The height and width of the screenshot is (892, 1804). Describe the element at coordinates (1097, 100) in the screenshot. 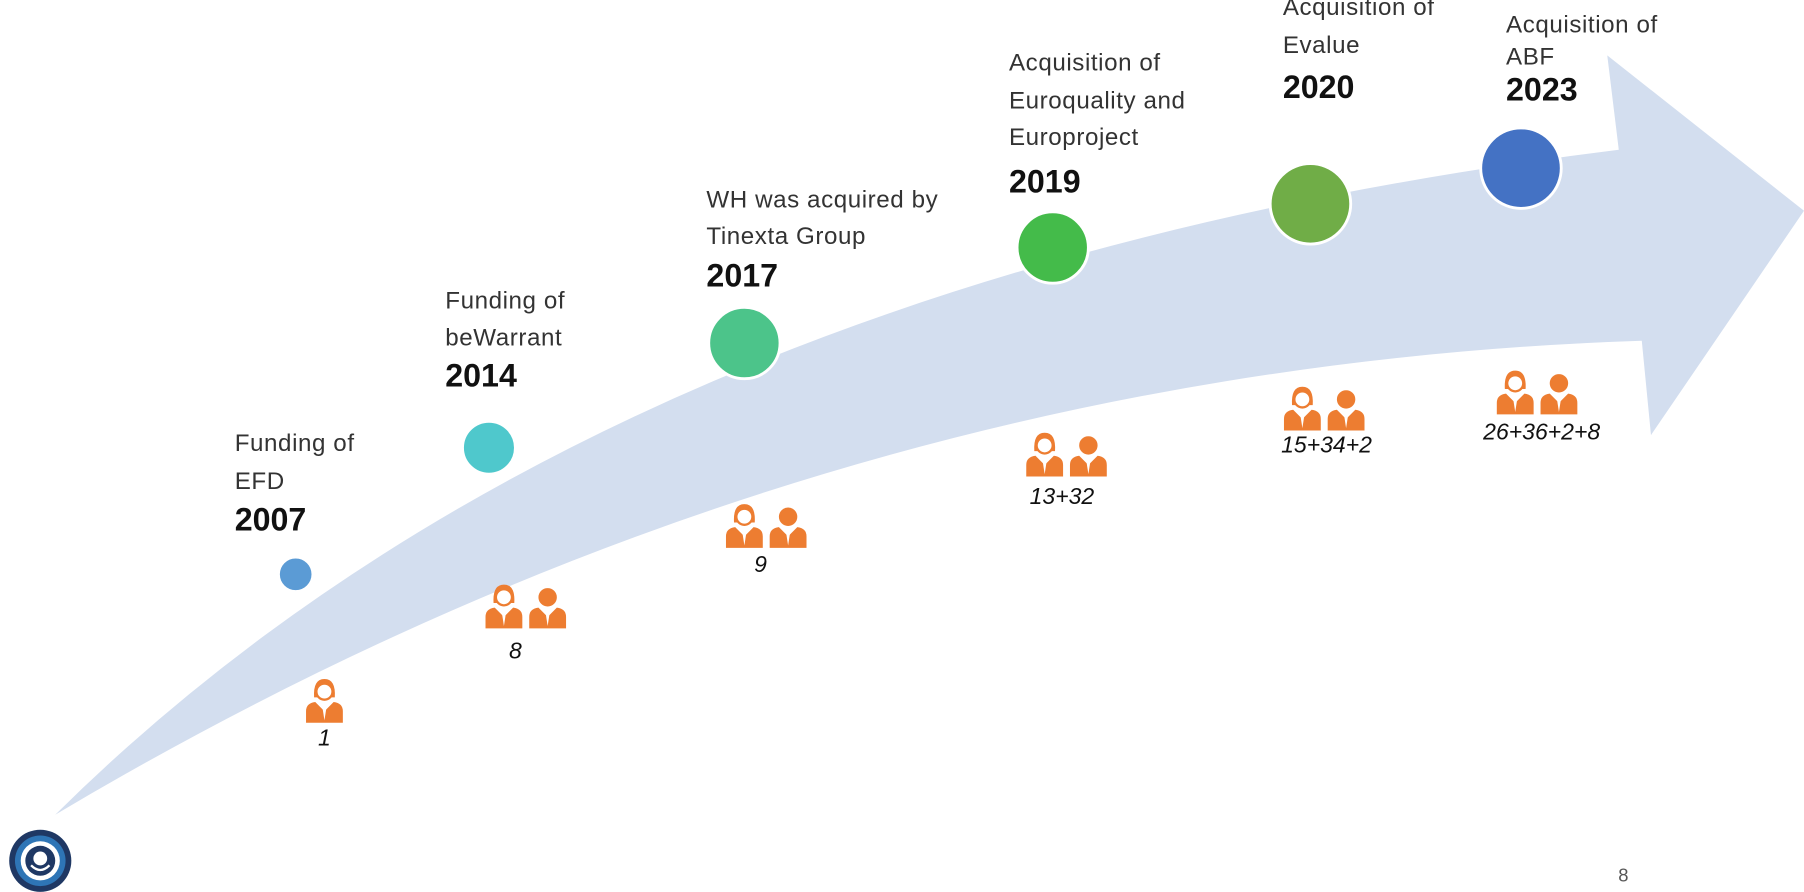

I see `event-description: Euroquality and` at that location.